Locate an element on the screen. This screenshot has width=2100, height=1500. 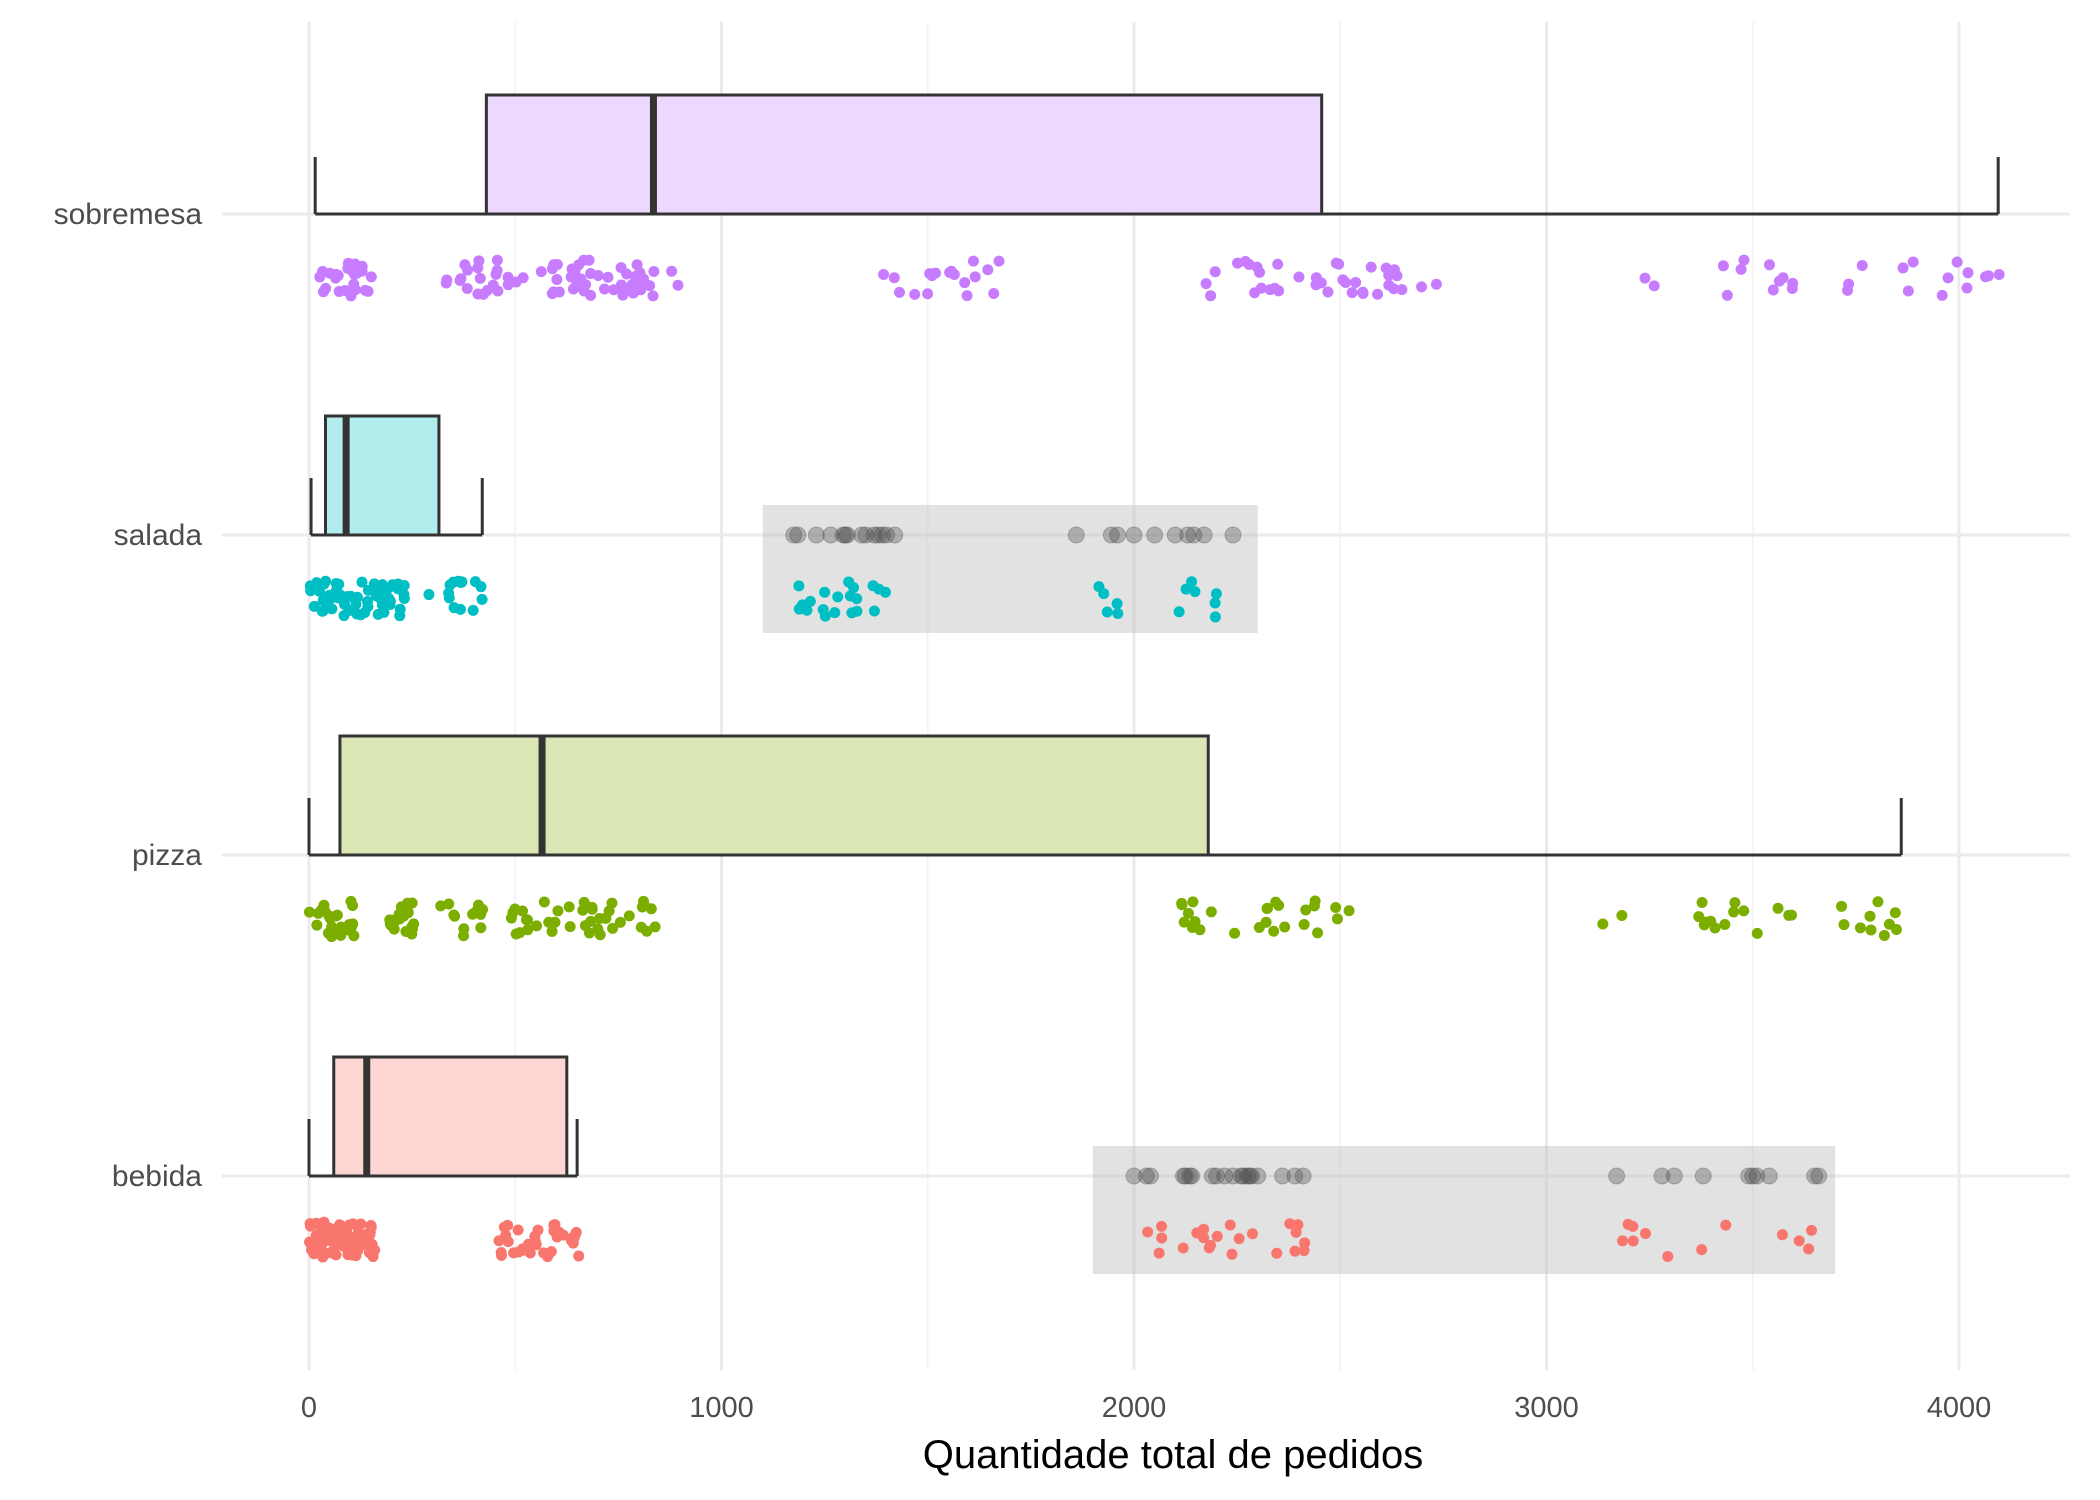
points-pizza is located at coordinates (1102, 919).